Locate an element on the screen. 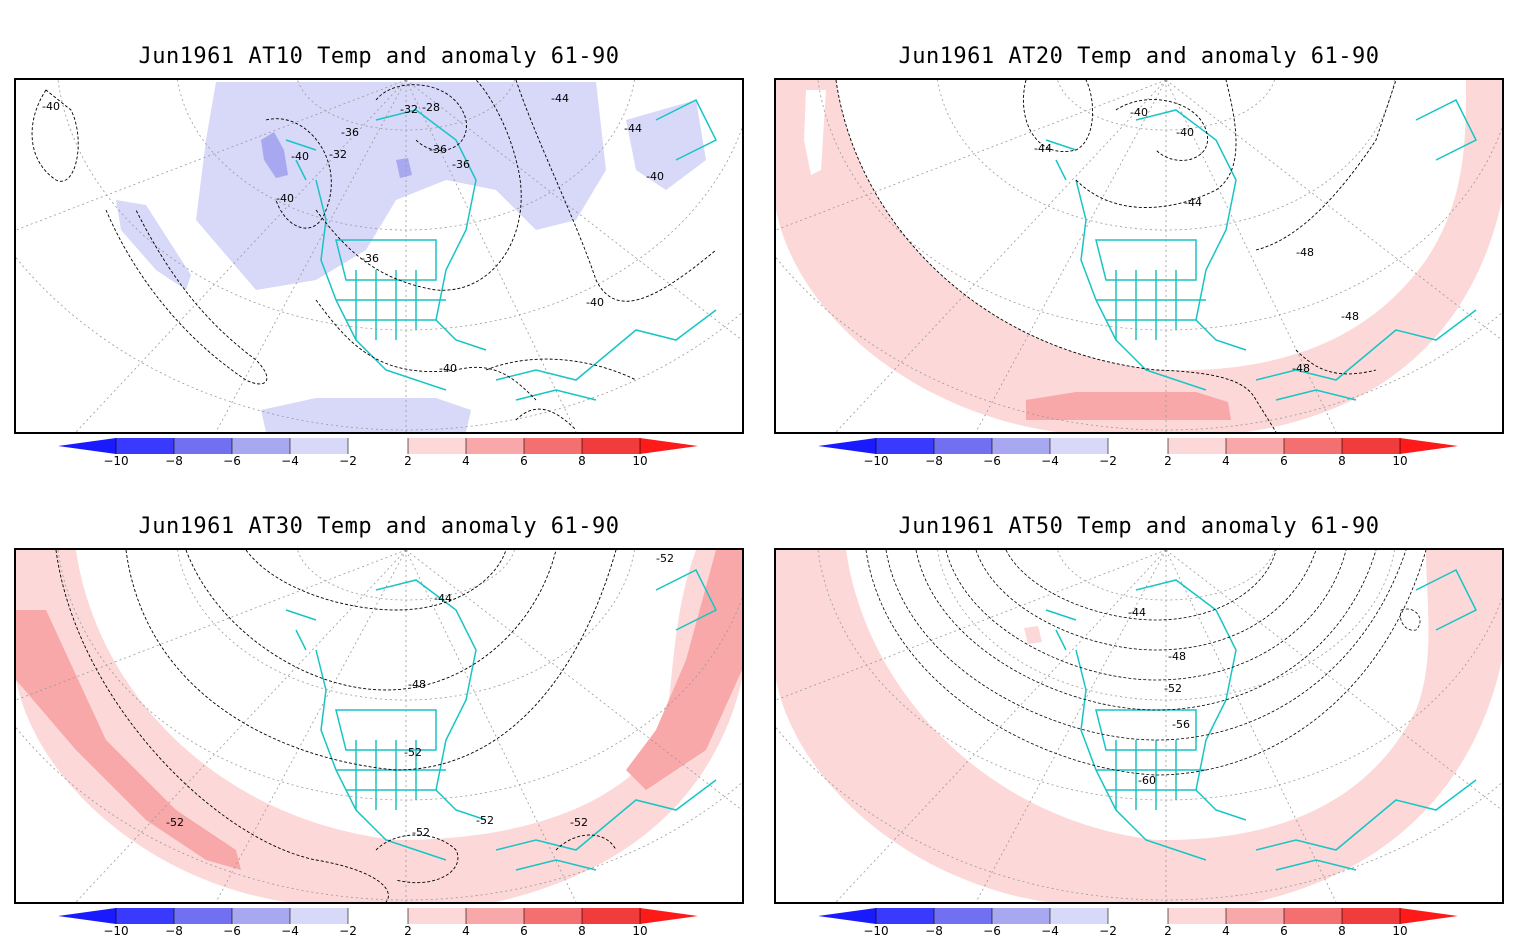 The image size is (1520, 946). colorbar-tick: −2 is located at coordinates (348, 931).